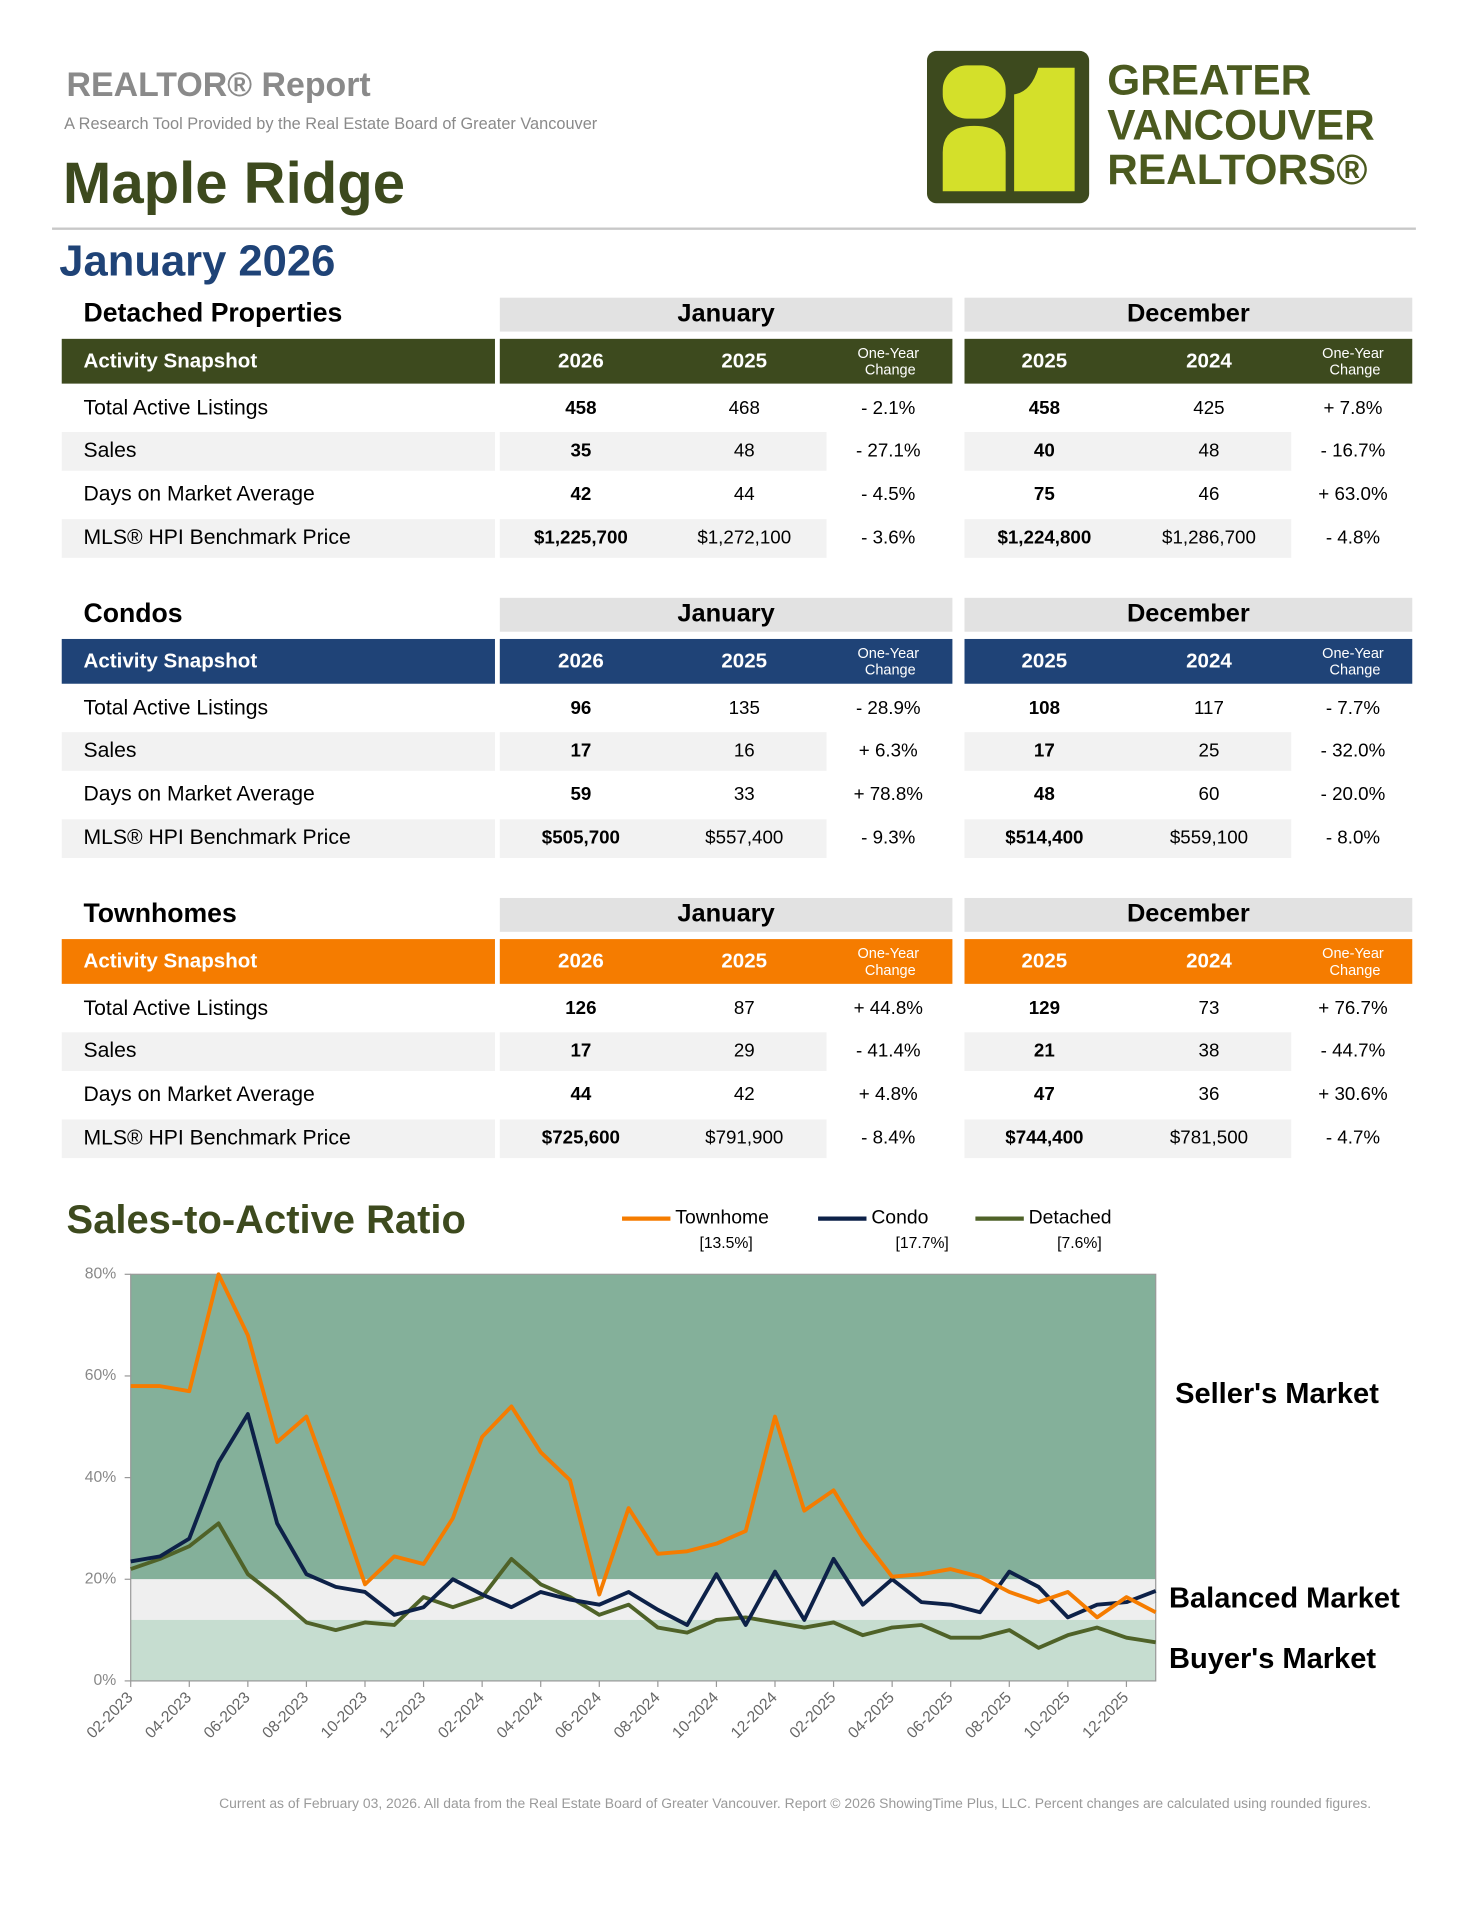  Describe the element at coordinates (1209, 536) in the screenshot. I see `cell: $1,286,700` at that location.